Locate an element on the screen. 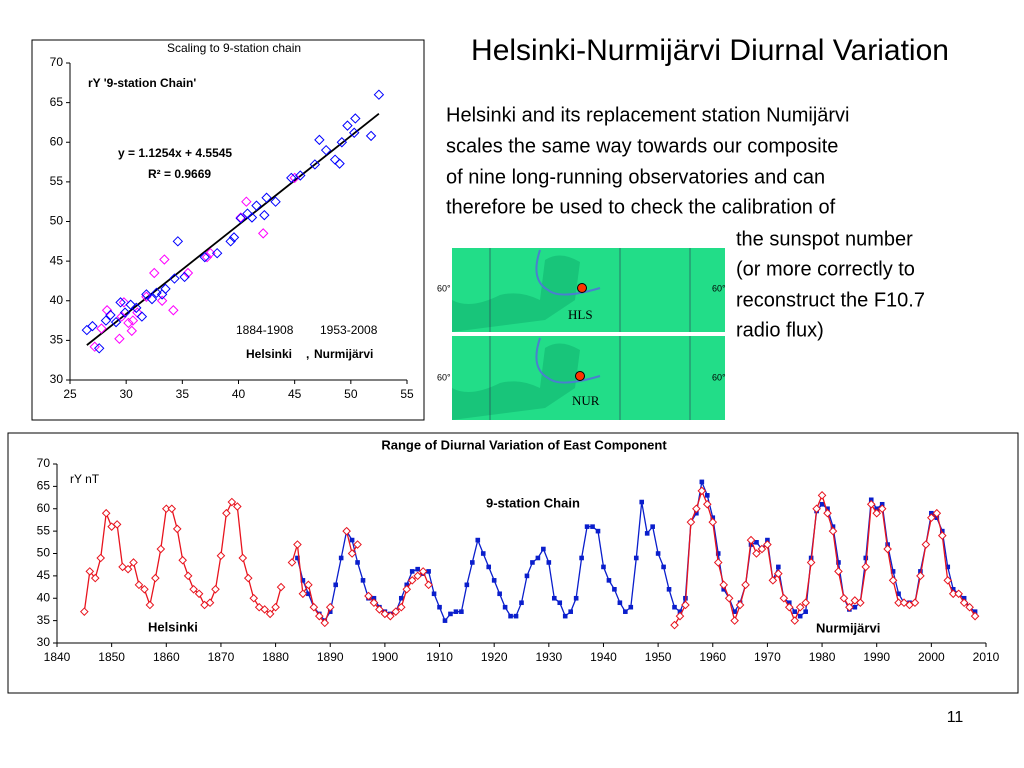 The width and height of the screenshot is (1024, 768). y-tick-label: 35 is located at coordinates (57, 340).